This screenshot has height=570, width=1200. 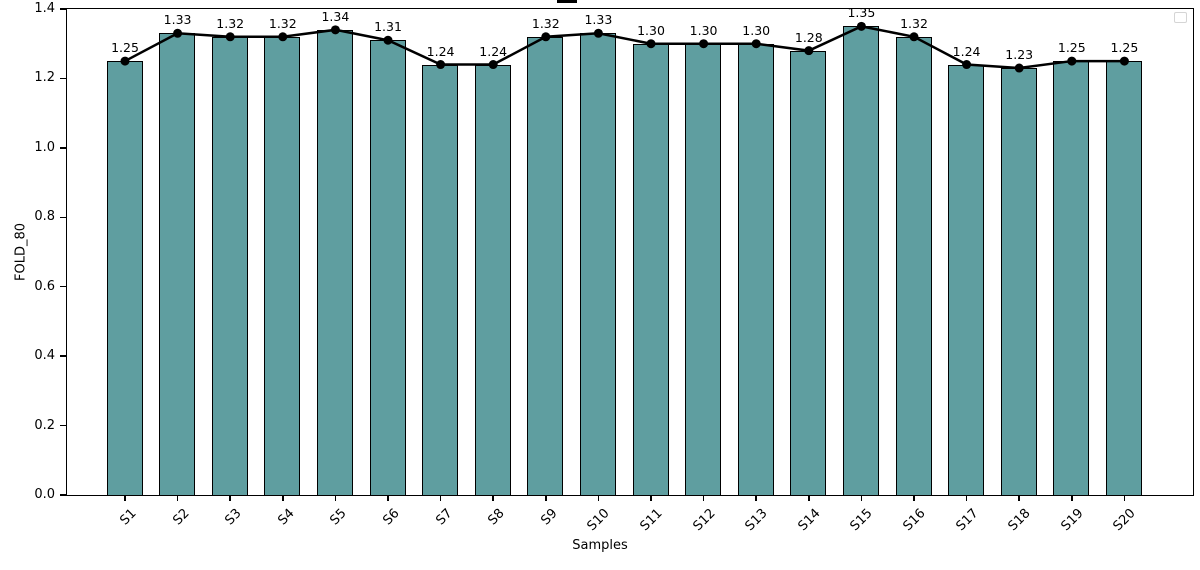 I want to click on x-tick-label: S20, so click(x=1124, y=520).